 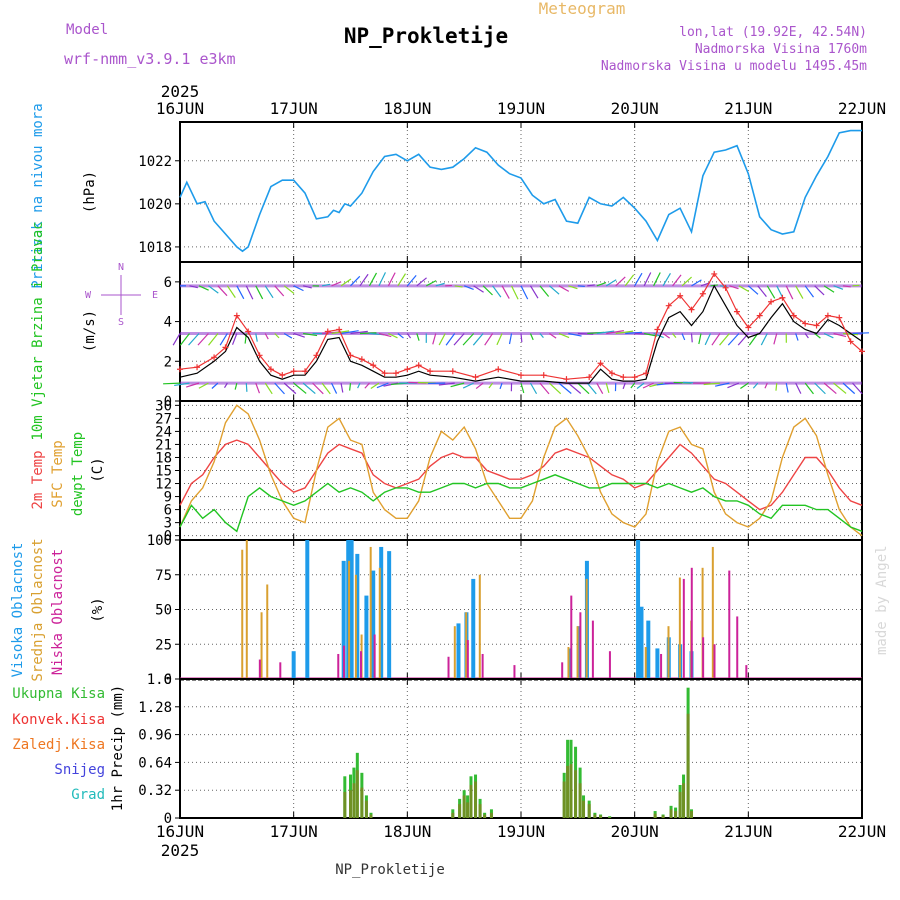 What do you see at coordinates (155, 205) in the screenshot?
I see `y-tick-label: 1020` at bounding box center [155, 205].